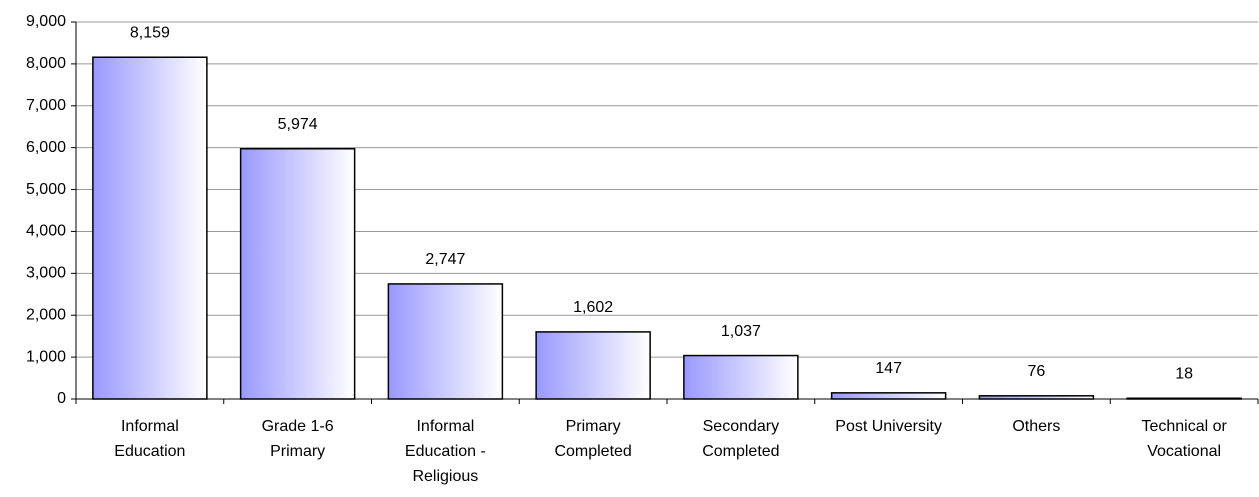 This screenshot has width=1259, height=497. What do you see at coordinates (46, 21) in the screenshot?
I see `y-tick-label: 9,000` at bounding box center [46, 21].